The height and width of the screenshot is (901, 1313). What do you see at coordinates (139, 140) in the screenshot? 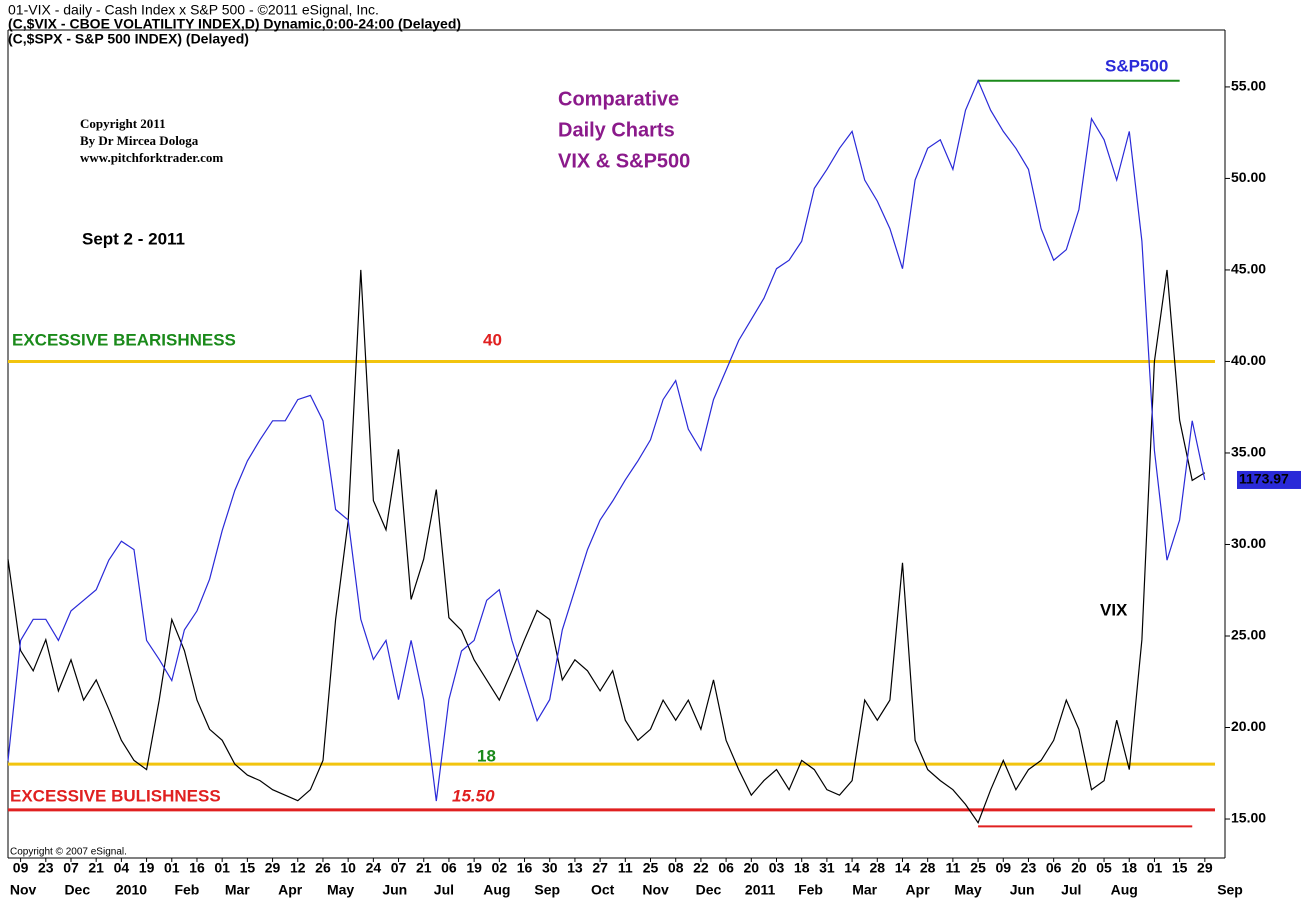
I see `copyright: By Dr Mircea Dologa` at bounding box center [139, 140].